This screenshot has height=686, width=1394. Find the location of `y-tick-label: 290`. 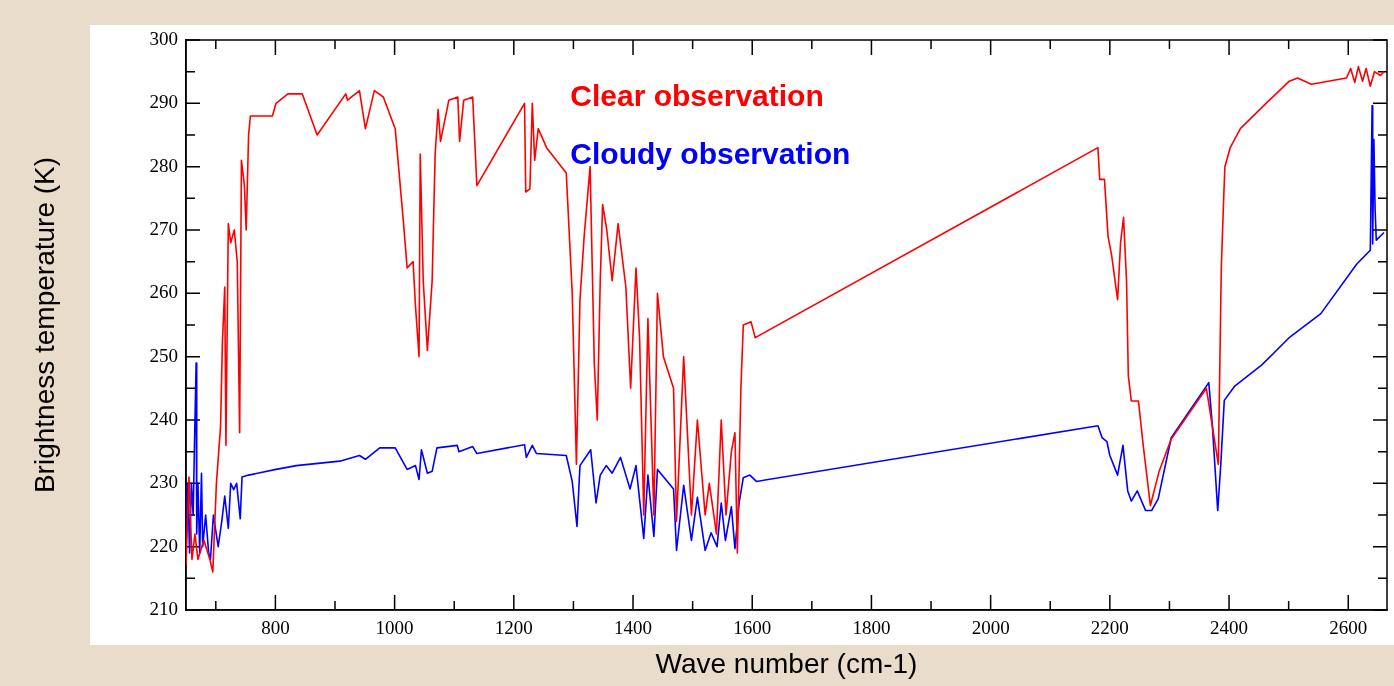

y-tick-label: 290 is located at coordinates (163, 102).